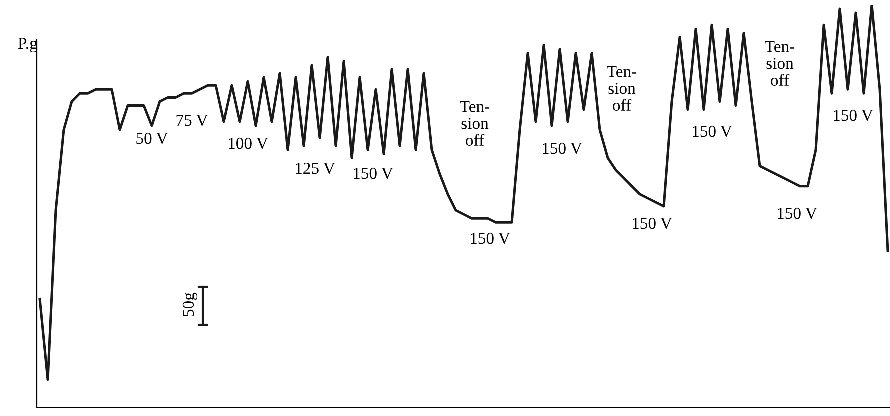 This screenshot has height=416, width=890. What do you see at coordinates (28, 45) in the screenshot?
I see `y-axis-title: P.g` at bounding box center [28, 45].